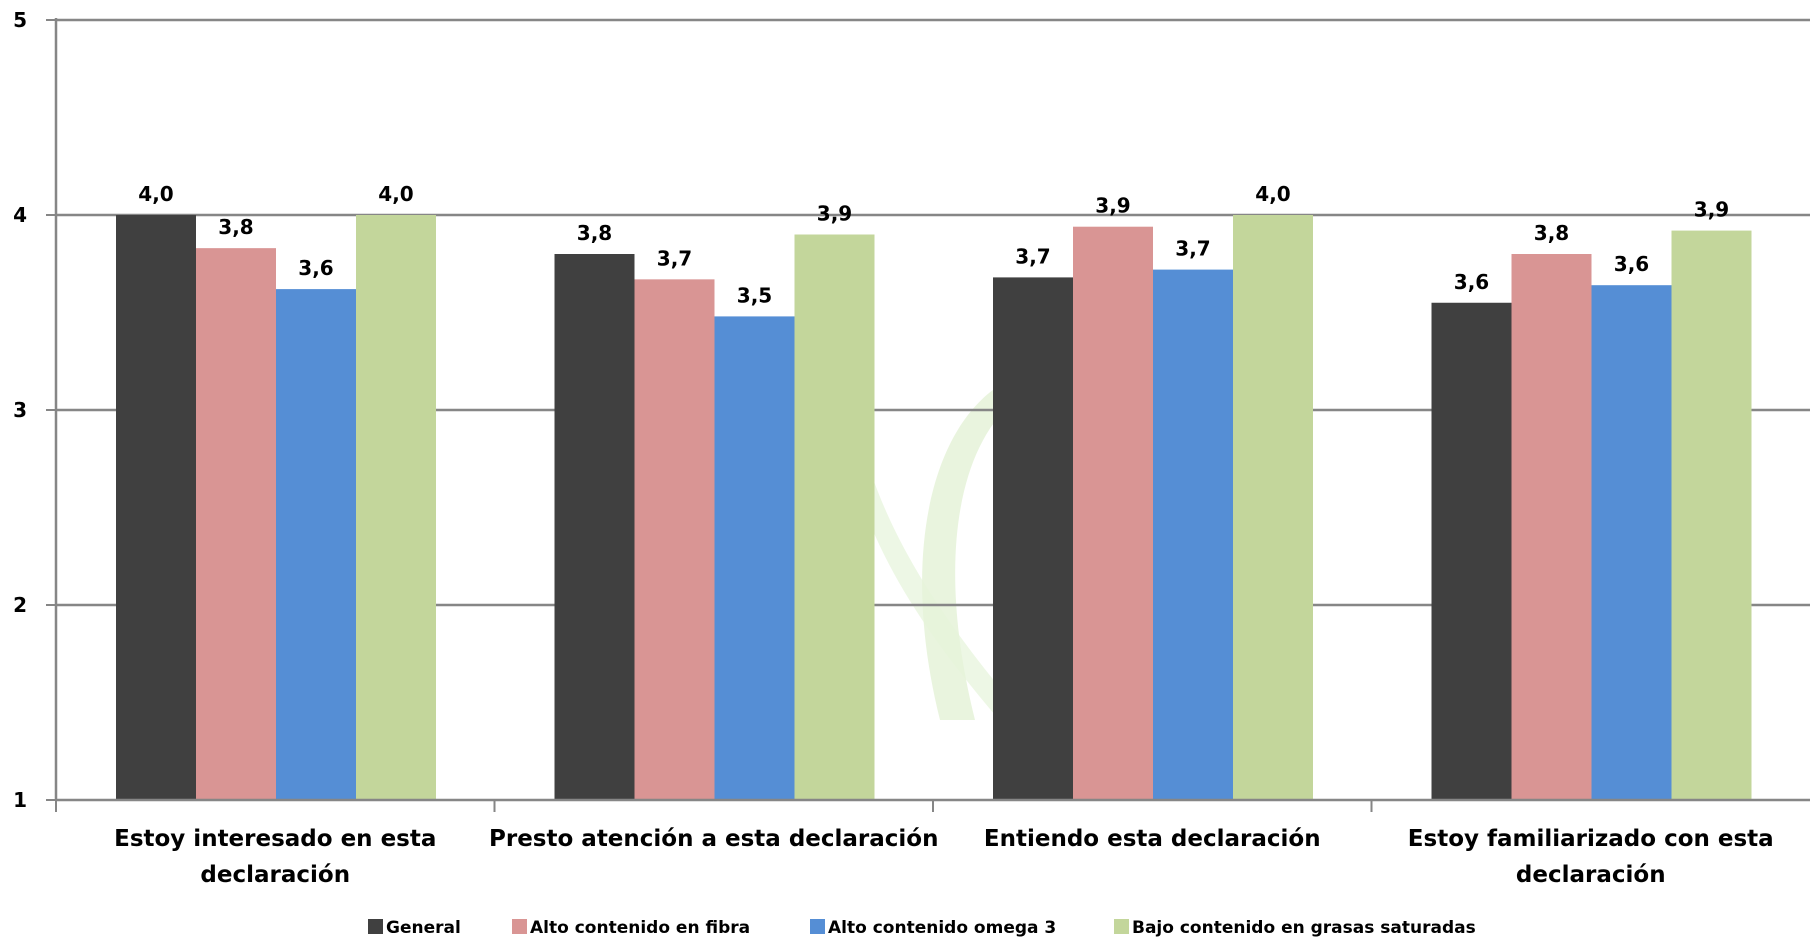 This screenshot has width=1810, height=941. Describe the element at coordinates (35, 410) in the screenshot. I see `y-axis: 1 2 3 4 5` at that location.